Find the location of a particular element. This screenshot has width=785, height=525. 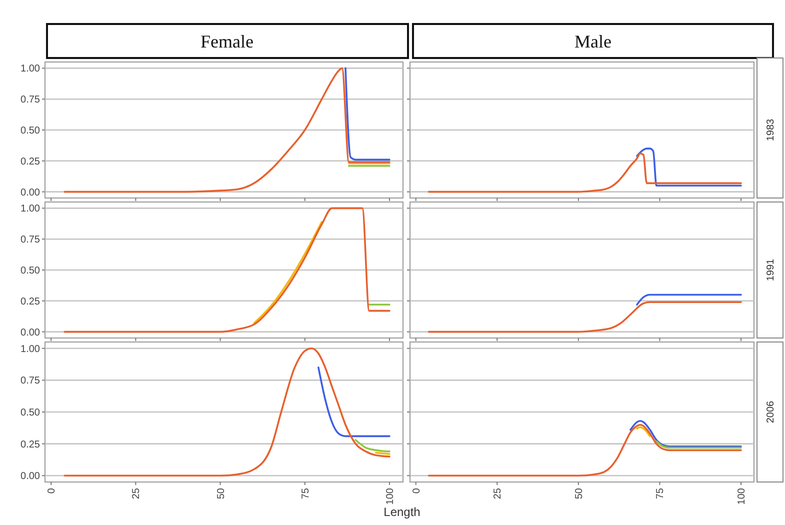

y2-axis-title: 2006 is located at coordinates (771, 412).